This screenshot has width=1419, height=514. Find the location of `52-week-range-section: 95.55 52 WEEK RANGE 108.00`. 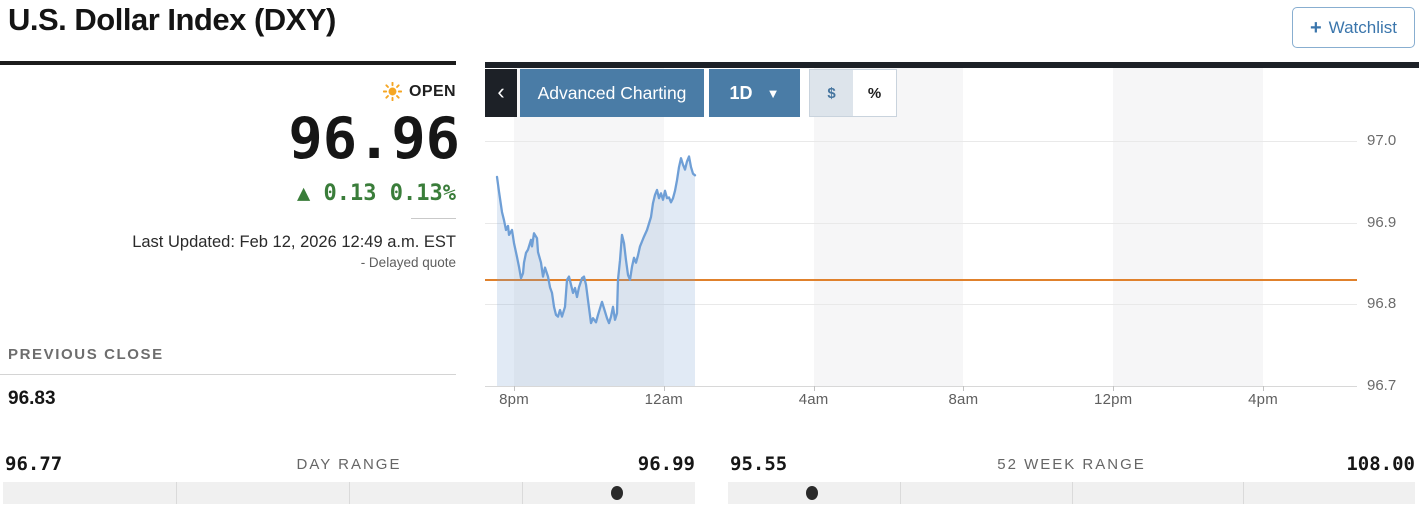

52-week-range-section: 95.55 52 WEEK RANGE 108.00 is located at coordinates (1071, 478).